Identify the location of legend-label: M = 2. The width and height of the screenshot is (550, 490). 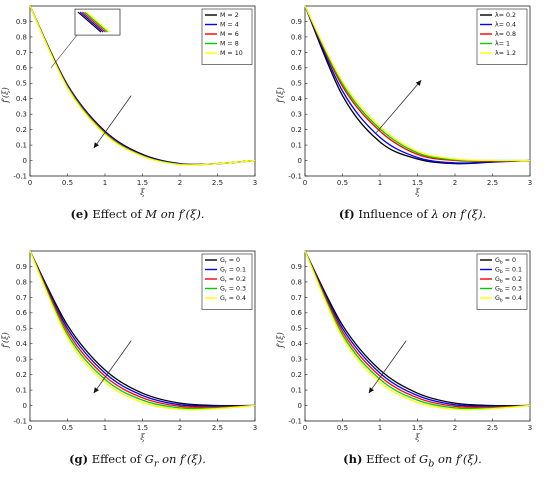
(229, 15).